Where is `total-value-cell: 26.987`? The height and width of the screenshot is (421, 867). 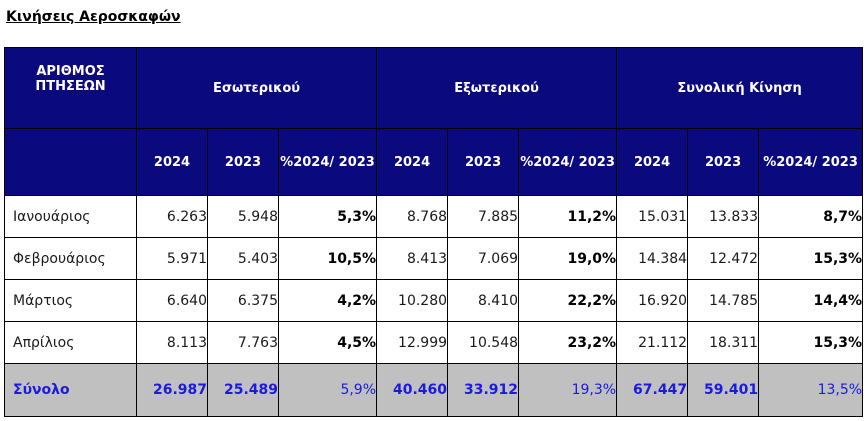
total-value-cell: 26.987 is located at coordinates (172, 390).